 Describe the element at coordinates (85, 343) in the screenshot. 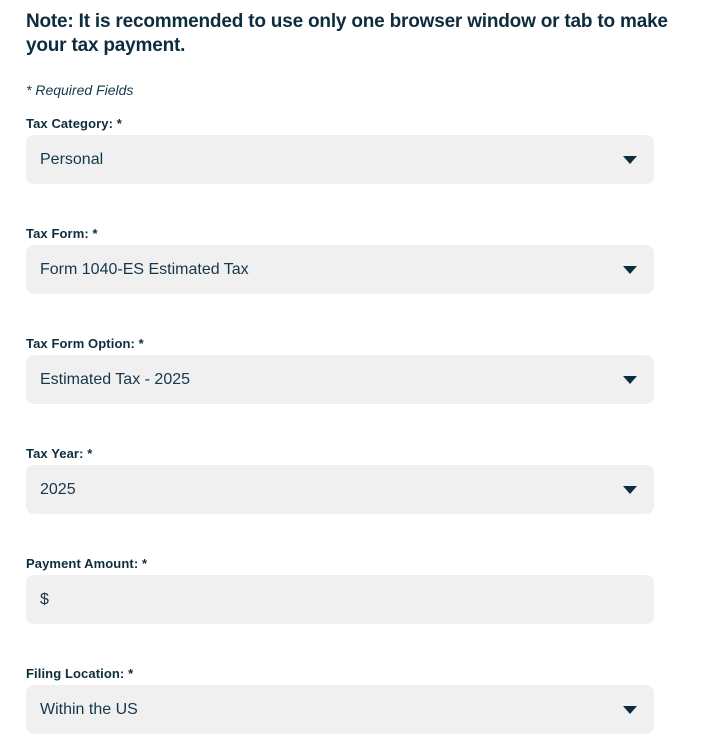

I see `tax-form-option-label: Tax Form Option: *` at that location.